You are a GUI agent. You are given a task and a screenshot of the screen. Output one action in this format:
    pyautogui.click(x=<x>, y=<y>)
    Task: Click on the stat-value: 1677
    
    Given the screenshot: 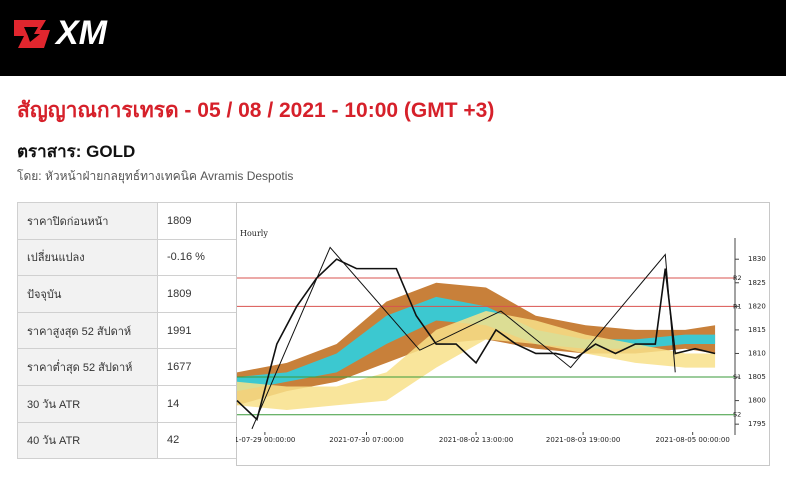 What is the action you would take?
    pyautogui.click(x=197, y=367)
    